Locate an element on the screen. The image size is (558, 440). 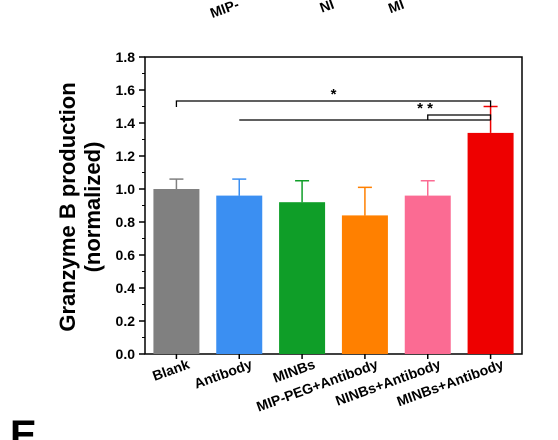
significance-brackets: * * * is located at coordinates (333, 103).